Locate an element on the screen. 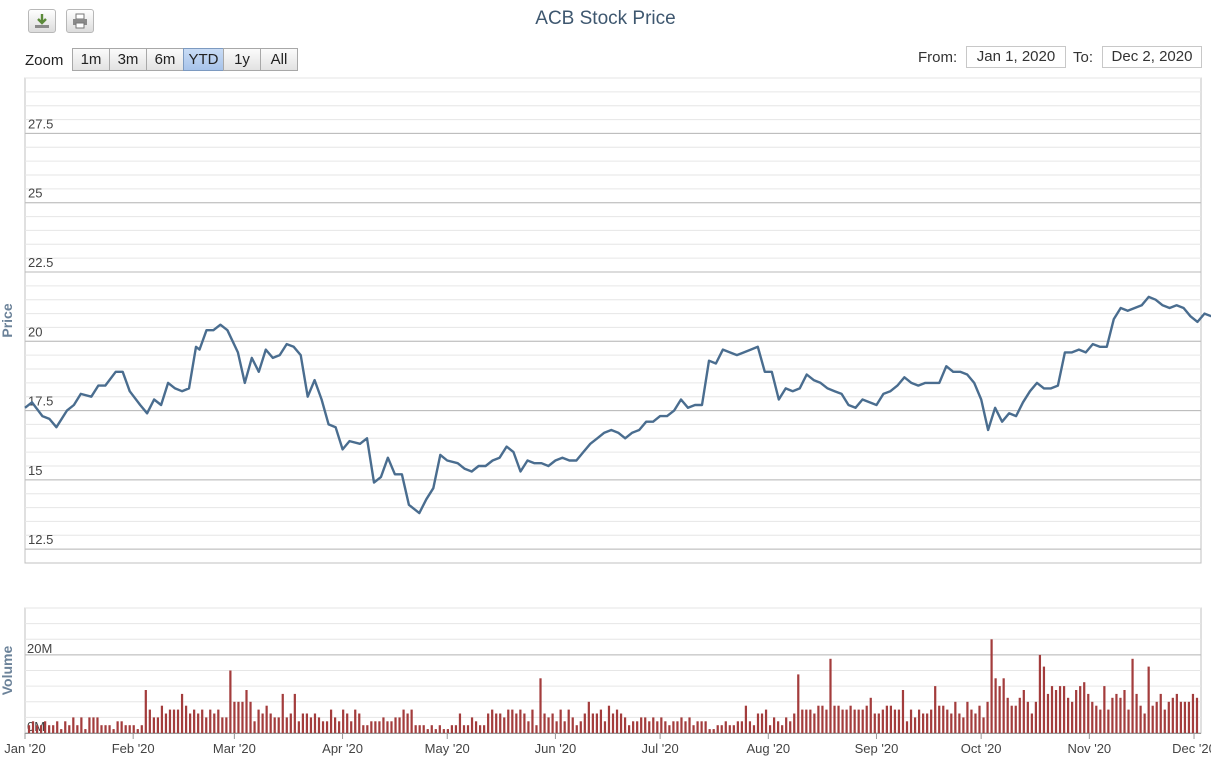 The image size is (1211, 768). x-axis-tick-label: Sep '20 is located at coordinates (877, 748).